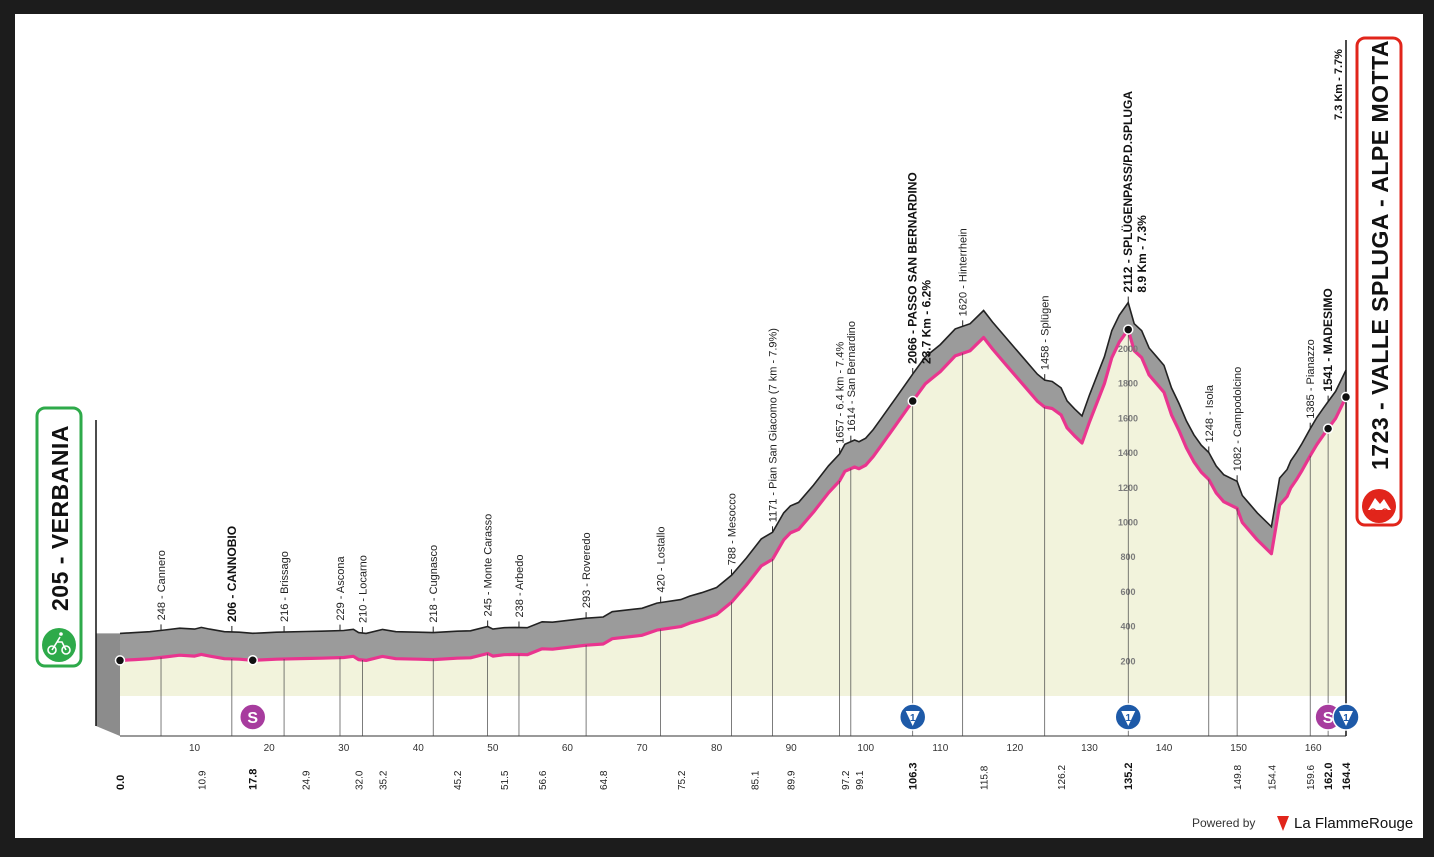 The width and height of the screenshot is (1434, 857). Describe the element at coordinates (846, 780) in the screenshot. I see `km-marker: 97.2` at that location.